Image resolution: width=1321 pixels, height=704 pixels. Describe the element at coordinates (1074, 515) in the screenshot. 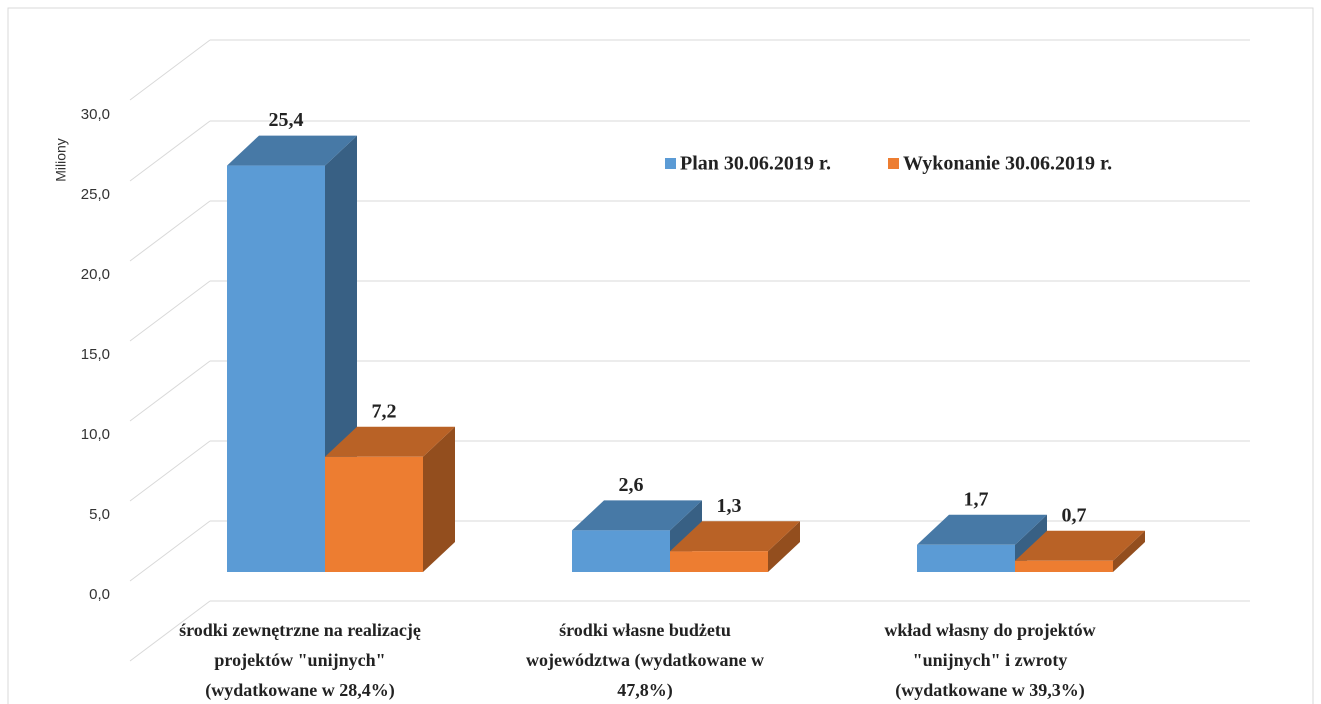

I see `data-label: 0,7` at that location.